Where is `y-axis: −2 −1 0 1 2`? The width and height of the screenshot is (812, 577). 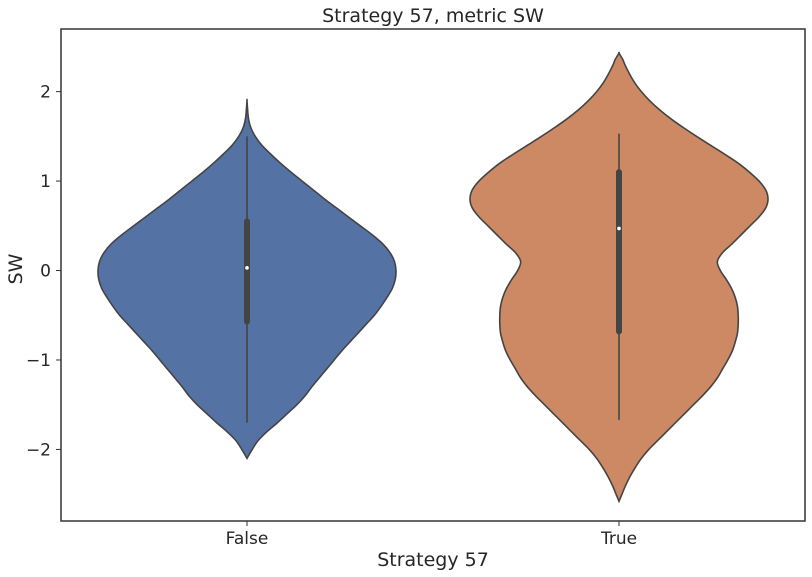 y-axis: −2 −1 0 1 2 is located at coordinates (43, 271).